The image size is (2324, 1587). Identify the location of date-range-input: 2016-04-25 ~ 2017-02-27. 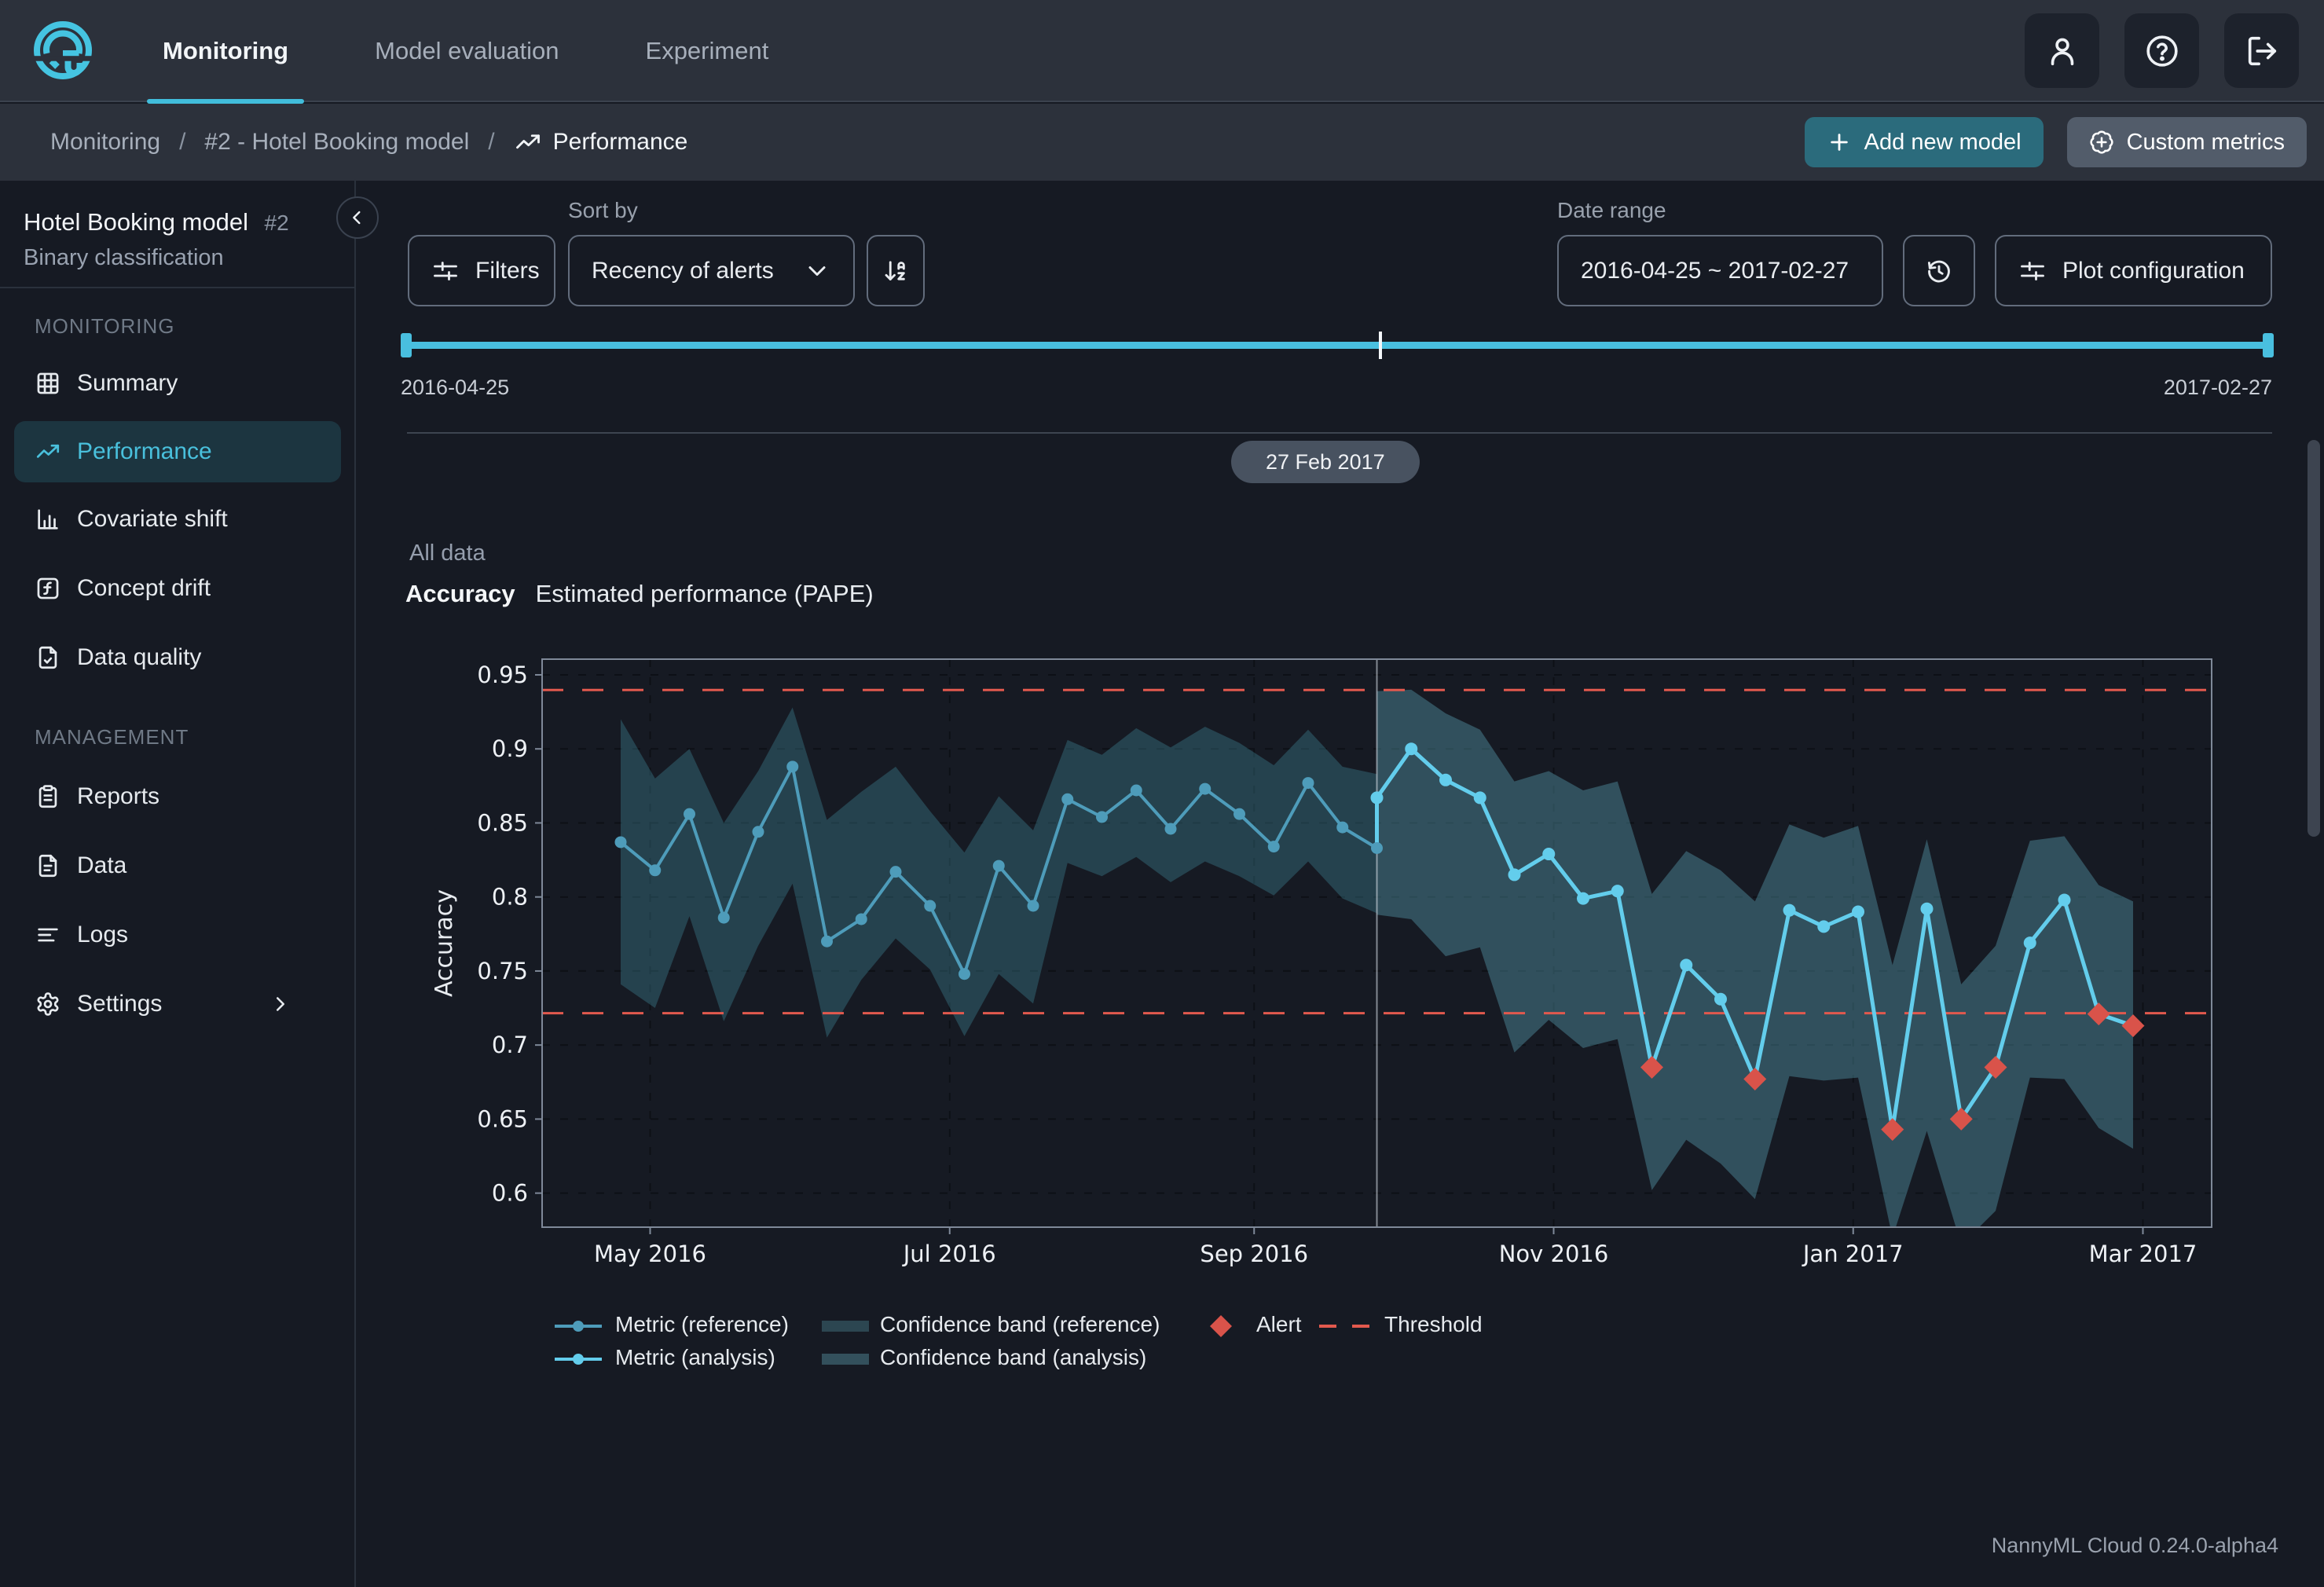
(1720, 271).